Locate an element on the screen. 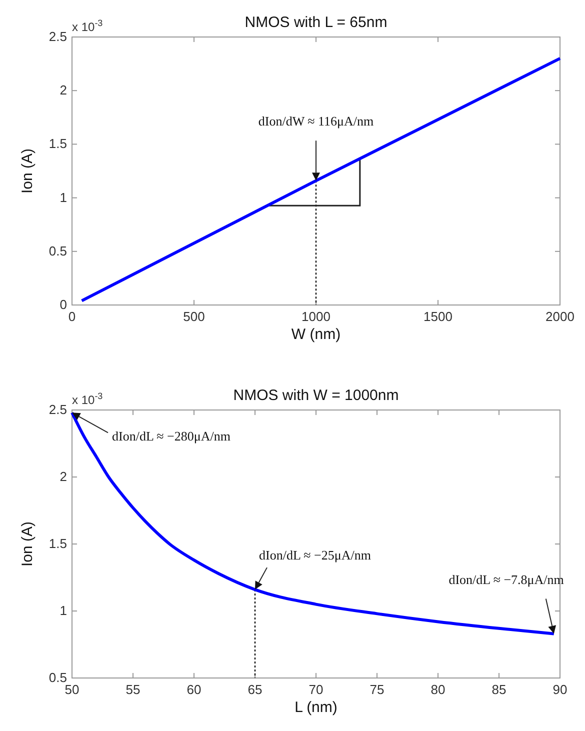 The width and height of the screenshot is (585, 731). annotation: dIon/dL ≈ −25μA/nm is located at coordinates (315, 555).